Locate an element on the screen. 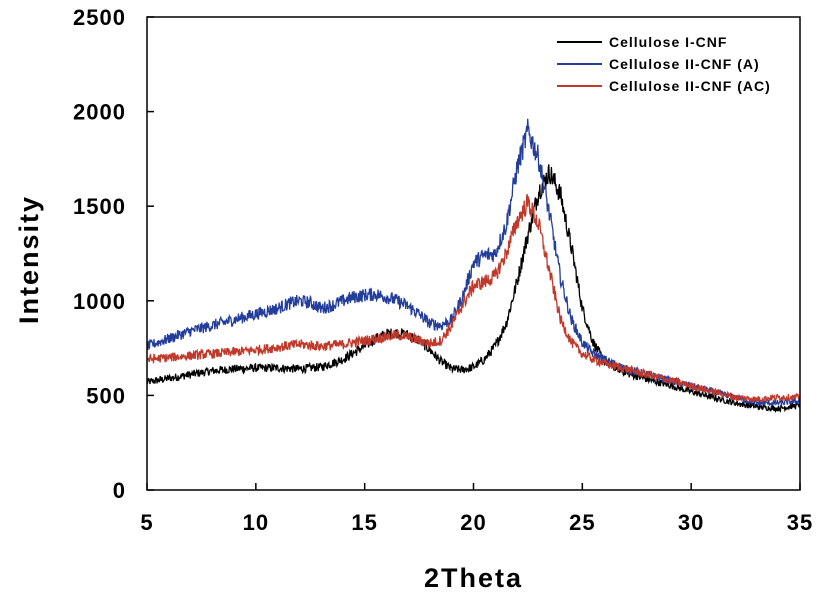 The image size is (839, 596). y-tick-label: 2500 is located at coordinates (99, 17).